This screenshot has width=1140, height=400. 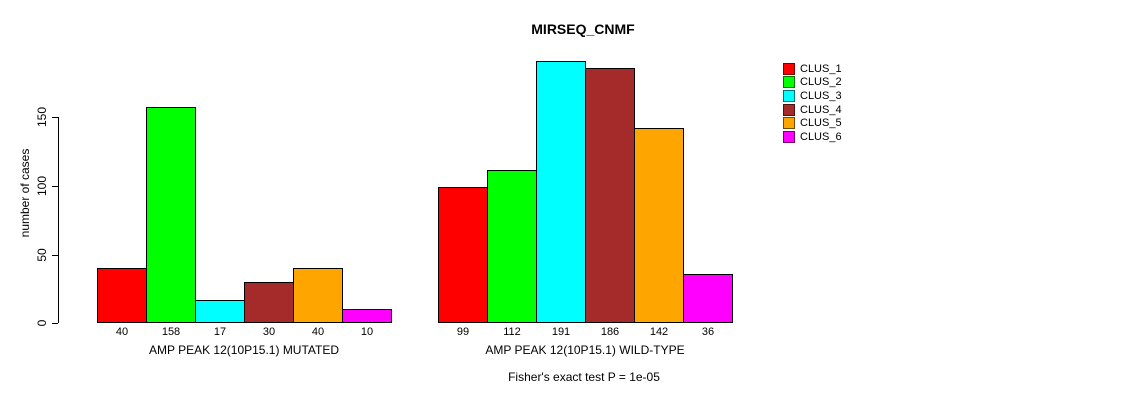 What do you see at coordinates (269, 332) in the screenshot?
I see `bar-value-label: 30` at bounding box center [269, 332].